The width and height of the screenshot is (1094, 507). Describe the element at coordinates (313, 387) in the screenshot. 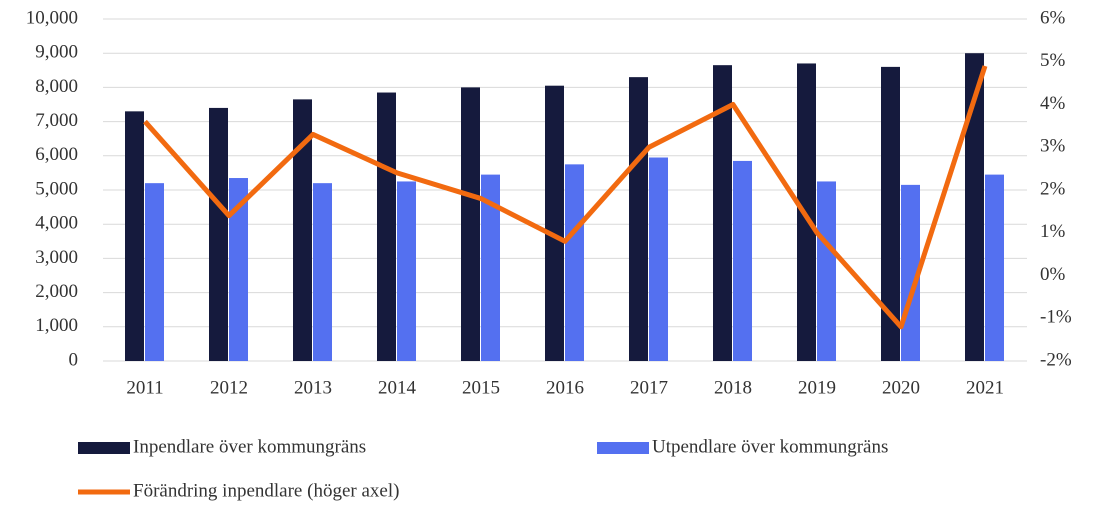

I see `x-tick-label: 2013` at that location.